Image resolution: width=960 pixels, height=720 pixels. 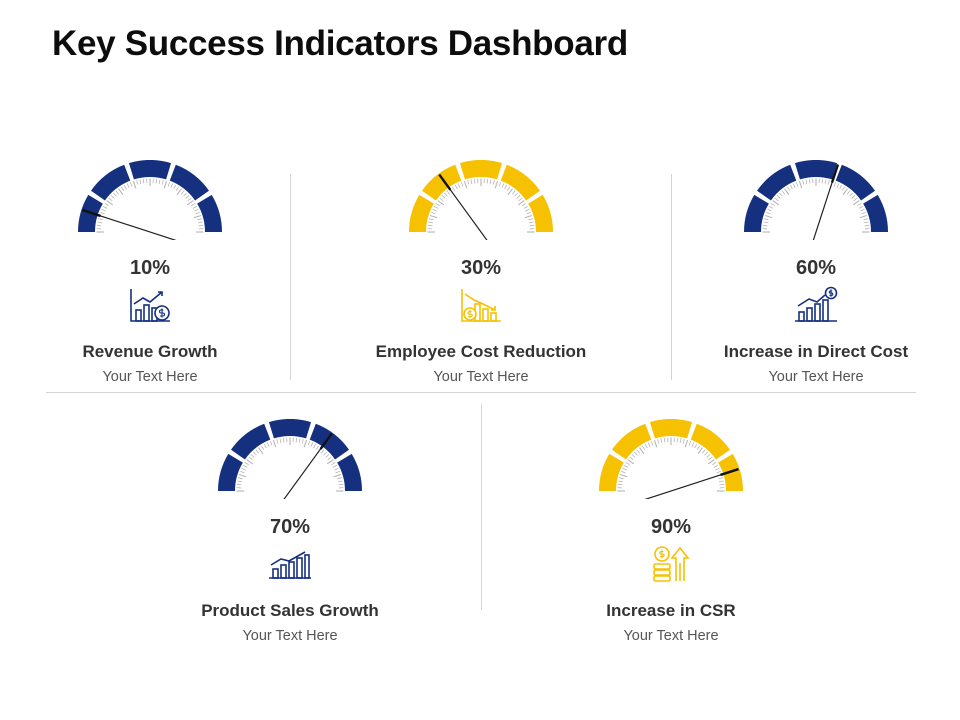 What do you see at coordinates (481, 351) in the screenshot?
I see `kpi-label: Employee Cost Reduction` at bounding box center [481, 351].